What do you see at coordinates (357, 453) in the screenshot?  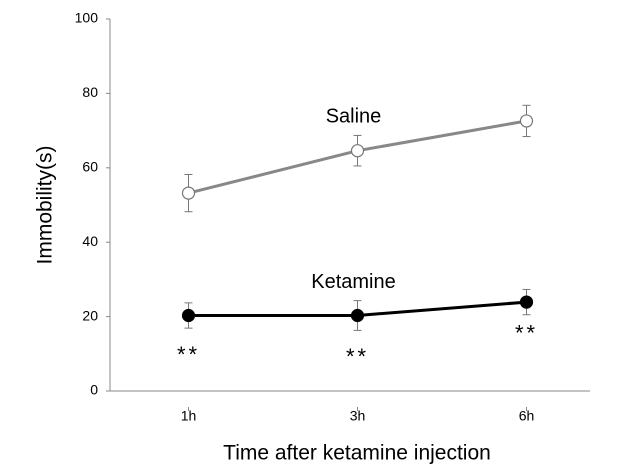 I see `x-axis-label: Time after ketamine injection` at bounding box center [357, 453].